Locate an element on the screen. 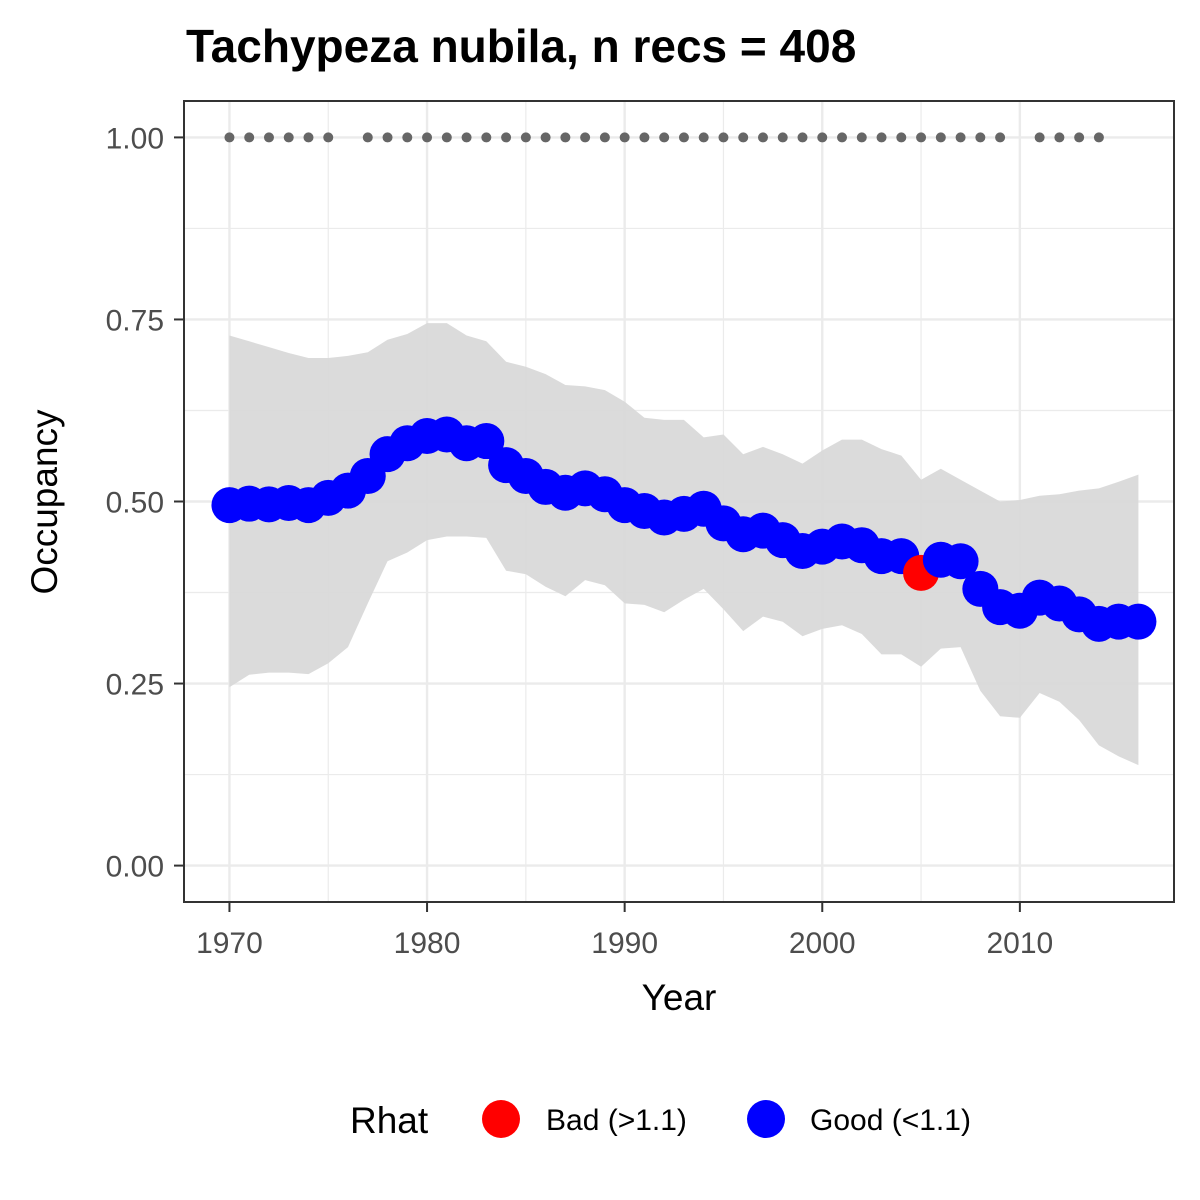 The image size is (1200, 1200). x-tick-label: 1970 is located at coordinates (229, 943).